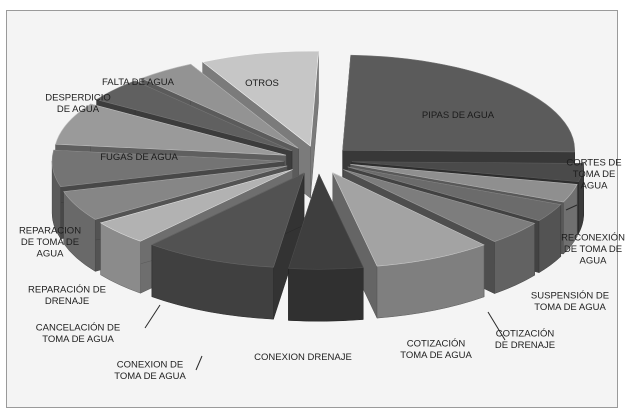 The image size is (626, 415). Describe the element at coordinates (525, 339) in the screenshot. I see `label-cotizacion-de-drenaje: COTIZACIÓN DE DRENAJE` at that location.